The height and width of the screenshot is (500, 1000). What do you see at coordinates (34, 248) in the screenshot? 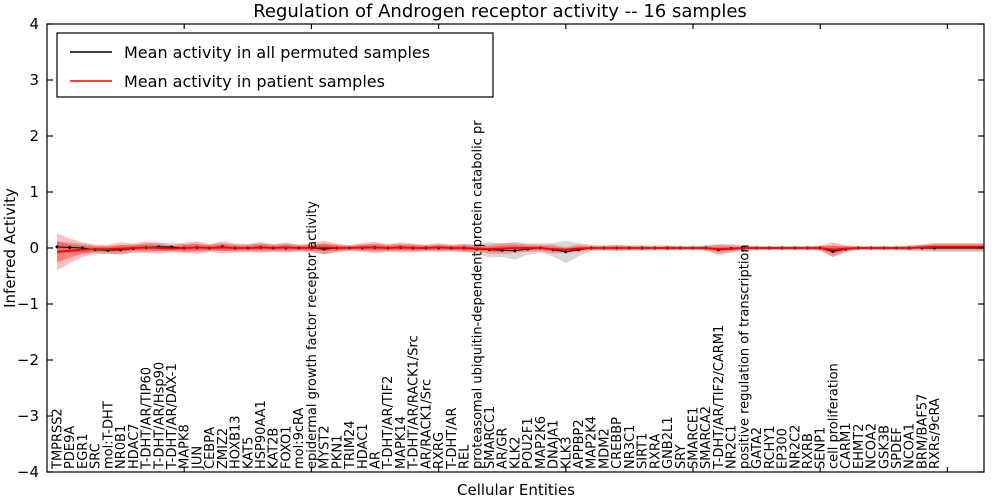
I see `y-tick-label: 0` at bounding box center [34, 248].